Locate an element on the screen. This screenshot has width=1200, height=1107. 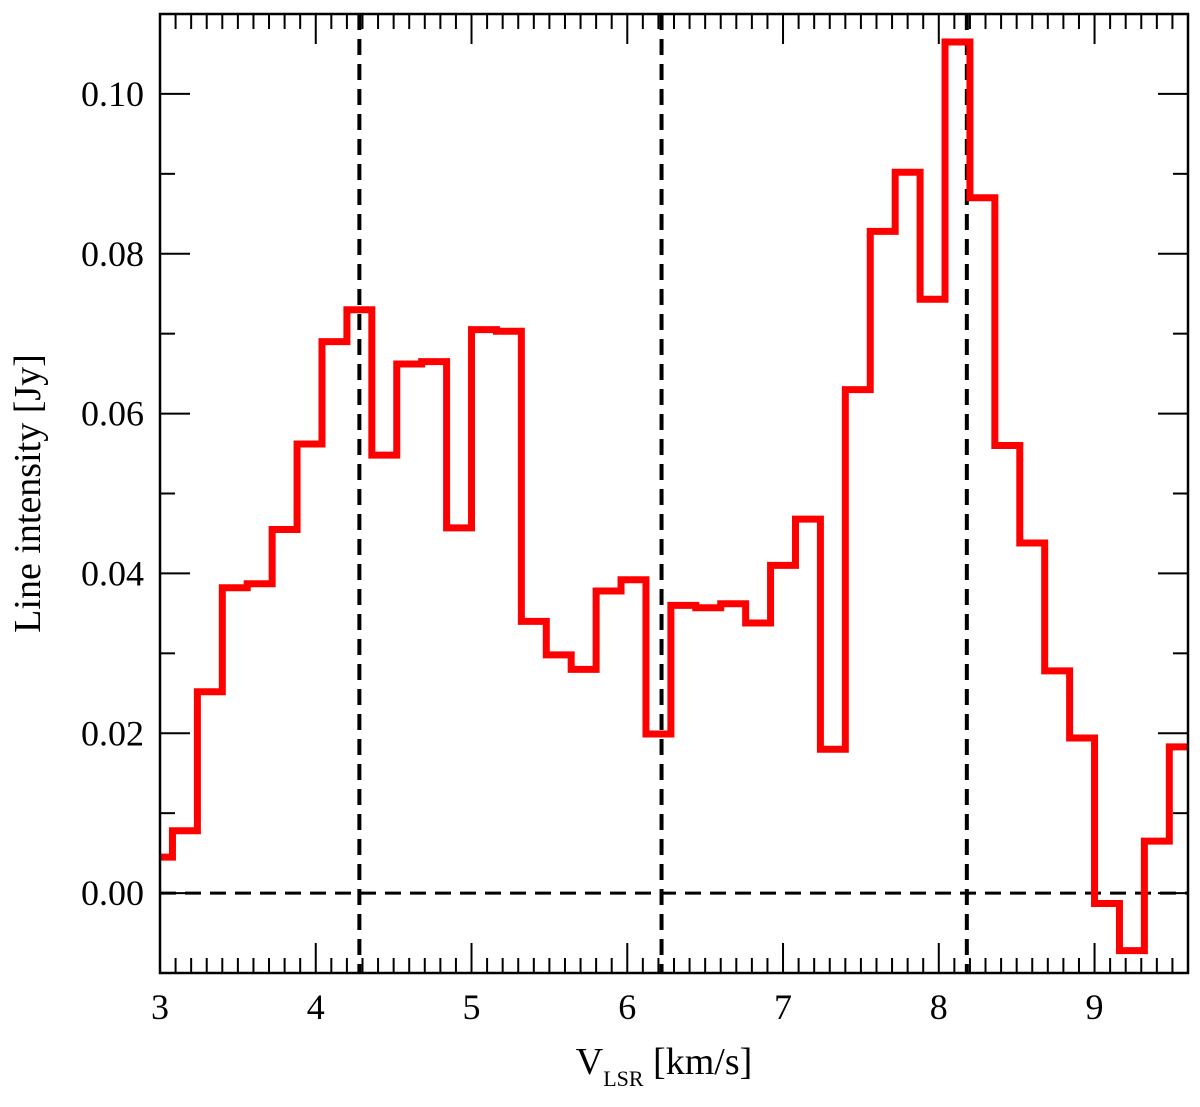
y-tick-label: 0.08 is located at coordinates (112, 254).